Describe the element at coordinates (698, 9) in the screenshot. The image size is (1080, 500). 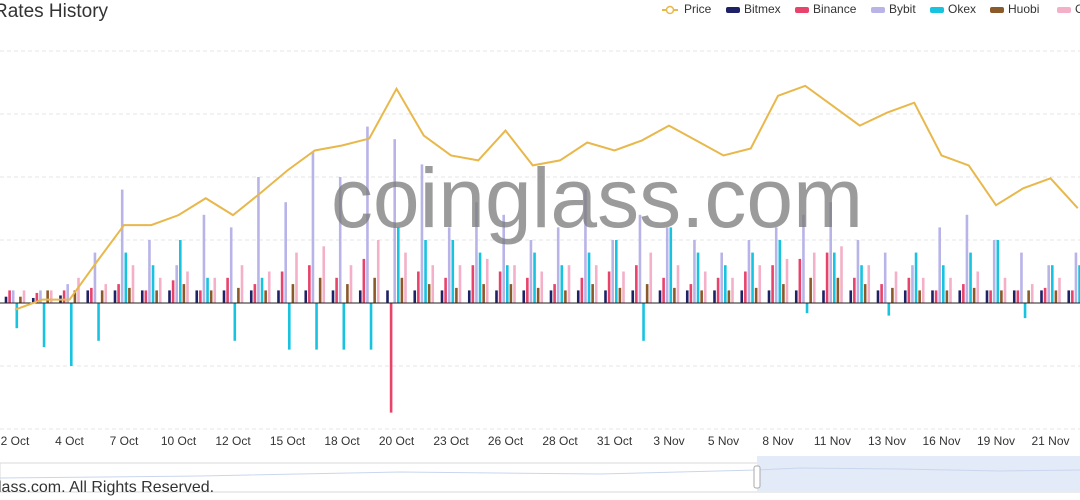
I see `legend-label: Price` at that location.